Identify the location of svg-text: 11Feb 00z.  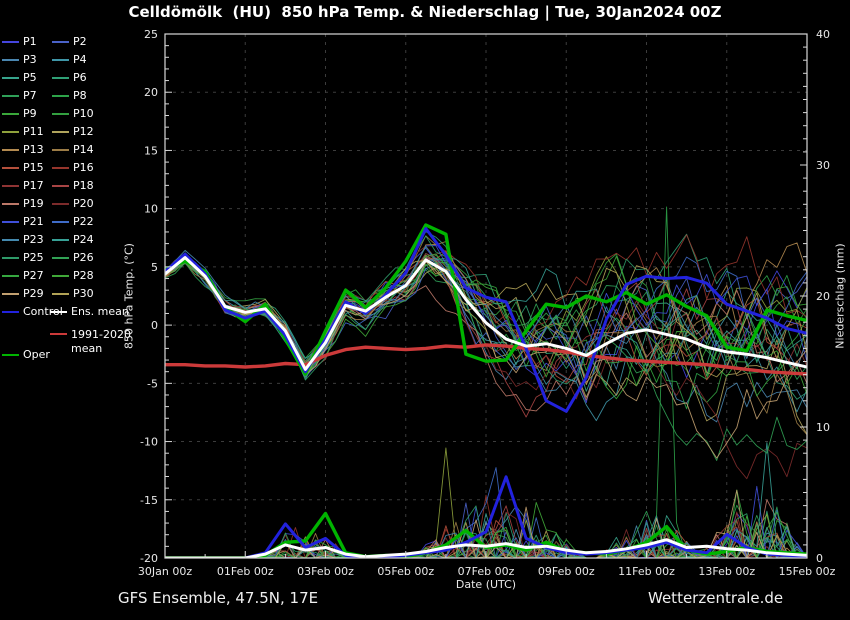
(646, 571).